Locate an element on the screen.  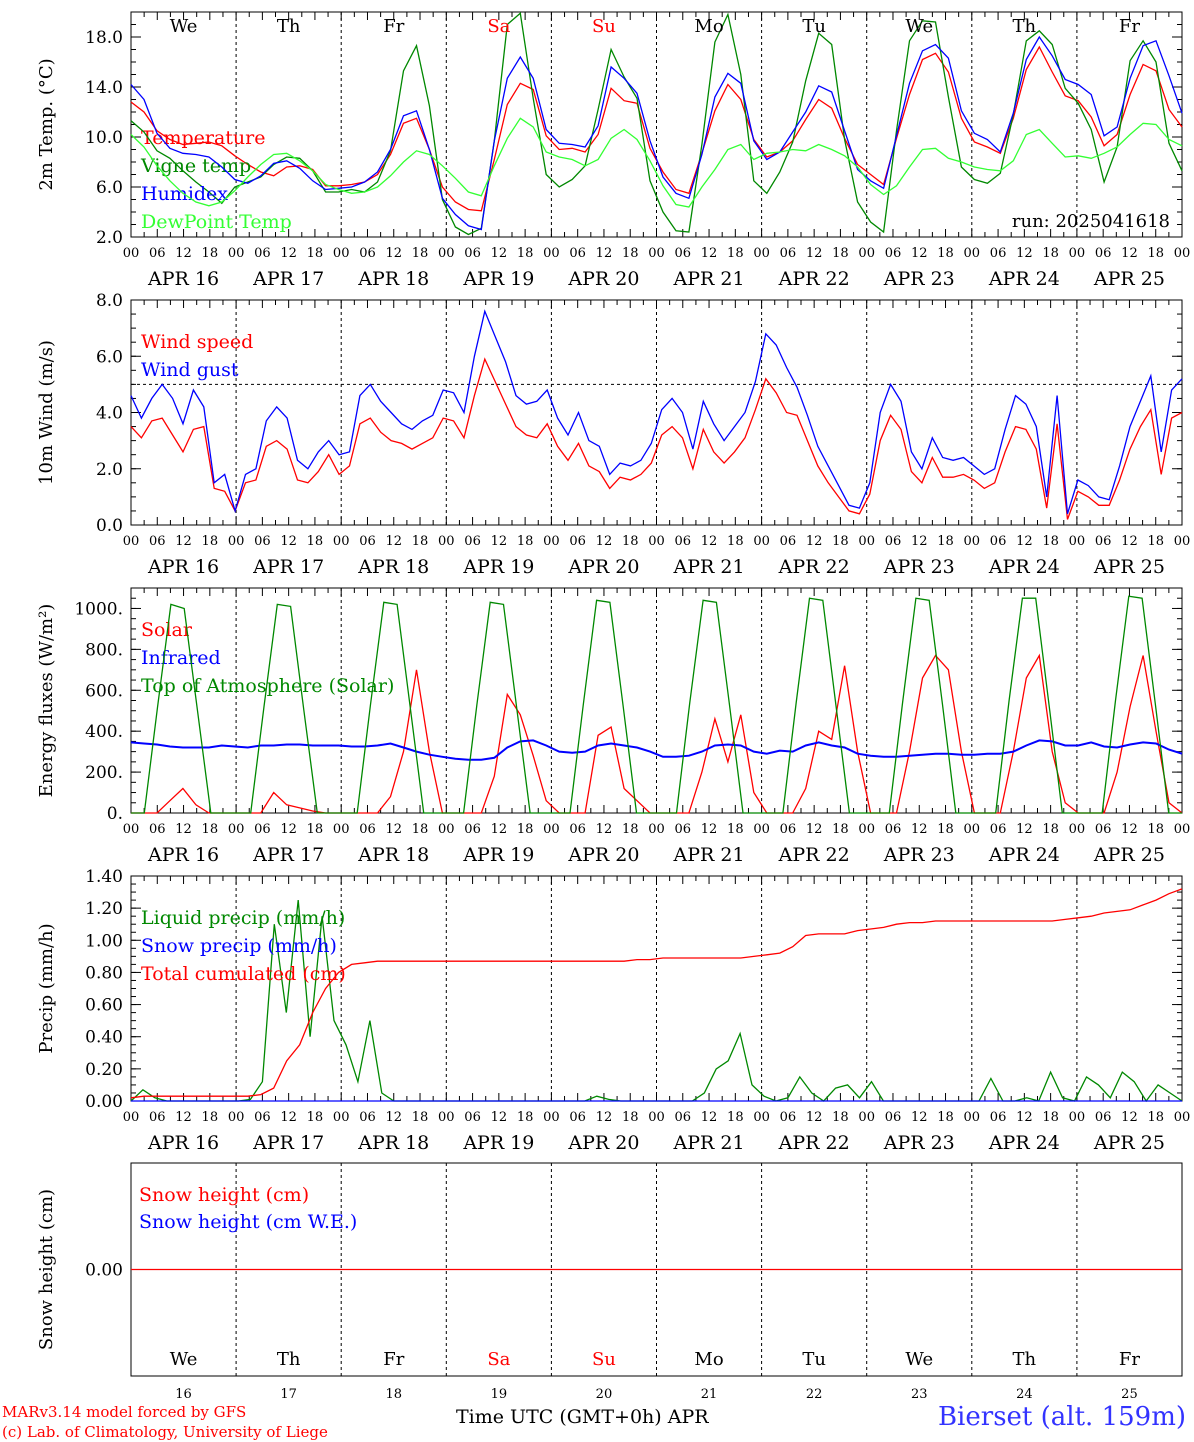
y-tick-label: 0.80 is located at coordinates (104, 973).